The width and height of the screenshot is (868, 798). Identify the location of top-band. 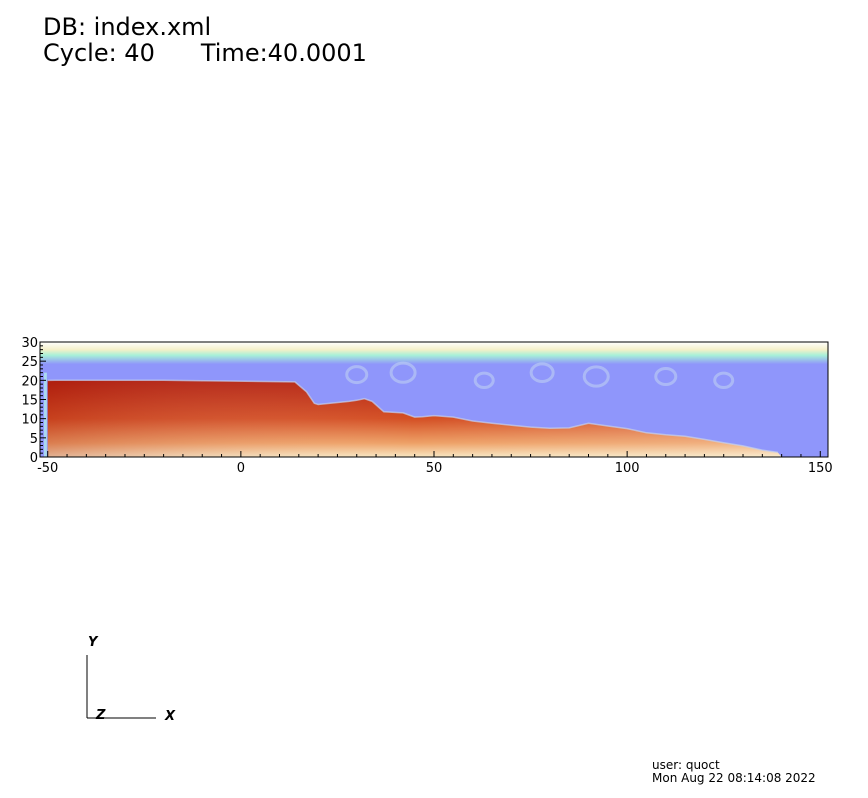
(434, 353).